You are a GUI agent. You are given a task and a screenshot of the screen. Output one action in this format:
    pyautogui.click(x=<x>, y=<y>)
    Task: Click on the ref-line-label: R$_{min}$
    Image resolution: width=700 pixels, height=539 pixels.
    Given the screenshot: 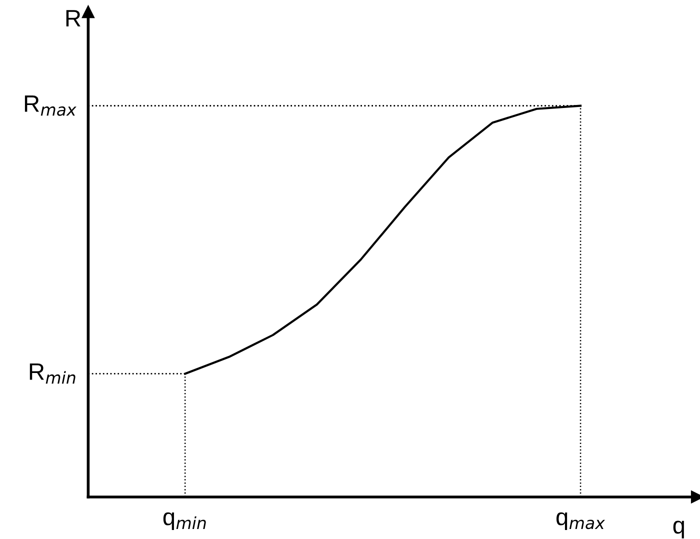 What is the action you would take?
    pyautogui.click(x=53, y=374)
    